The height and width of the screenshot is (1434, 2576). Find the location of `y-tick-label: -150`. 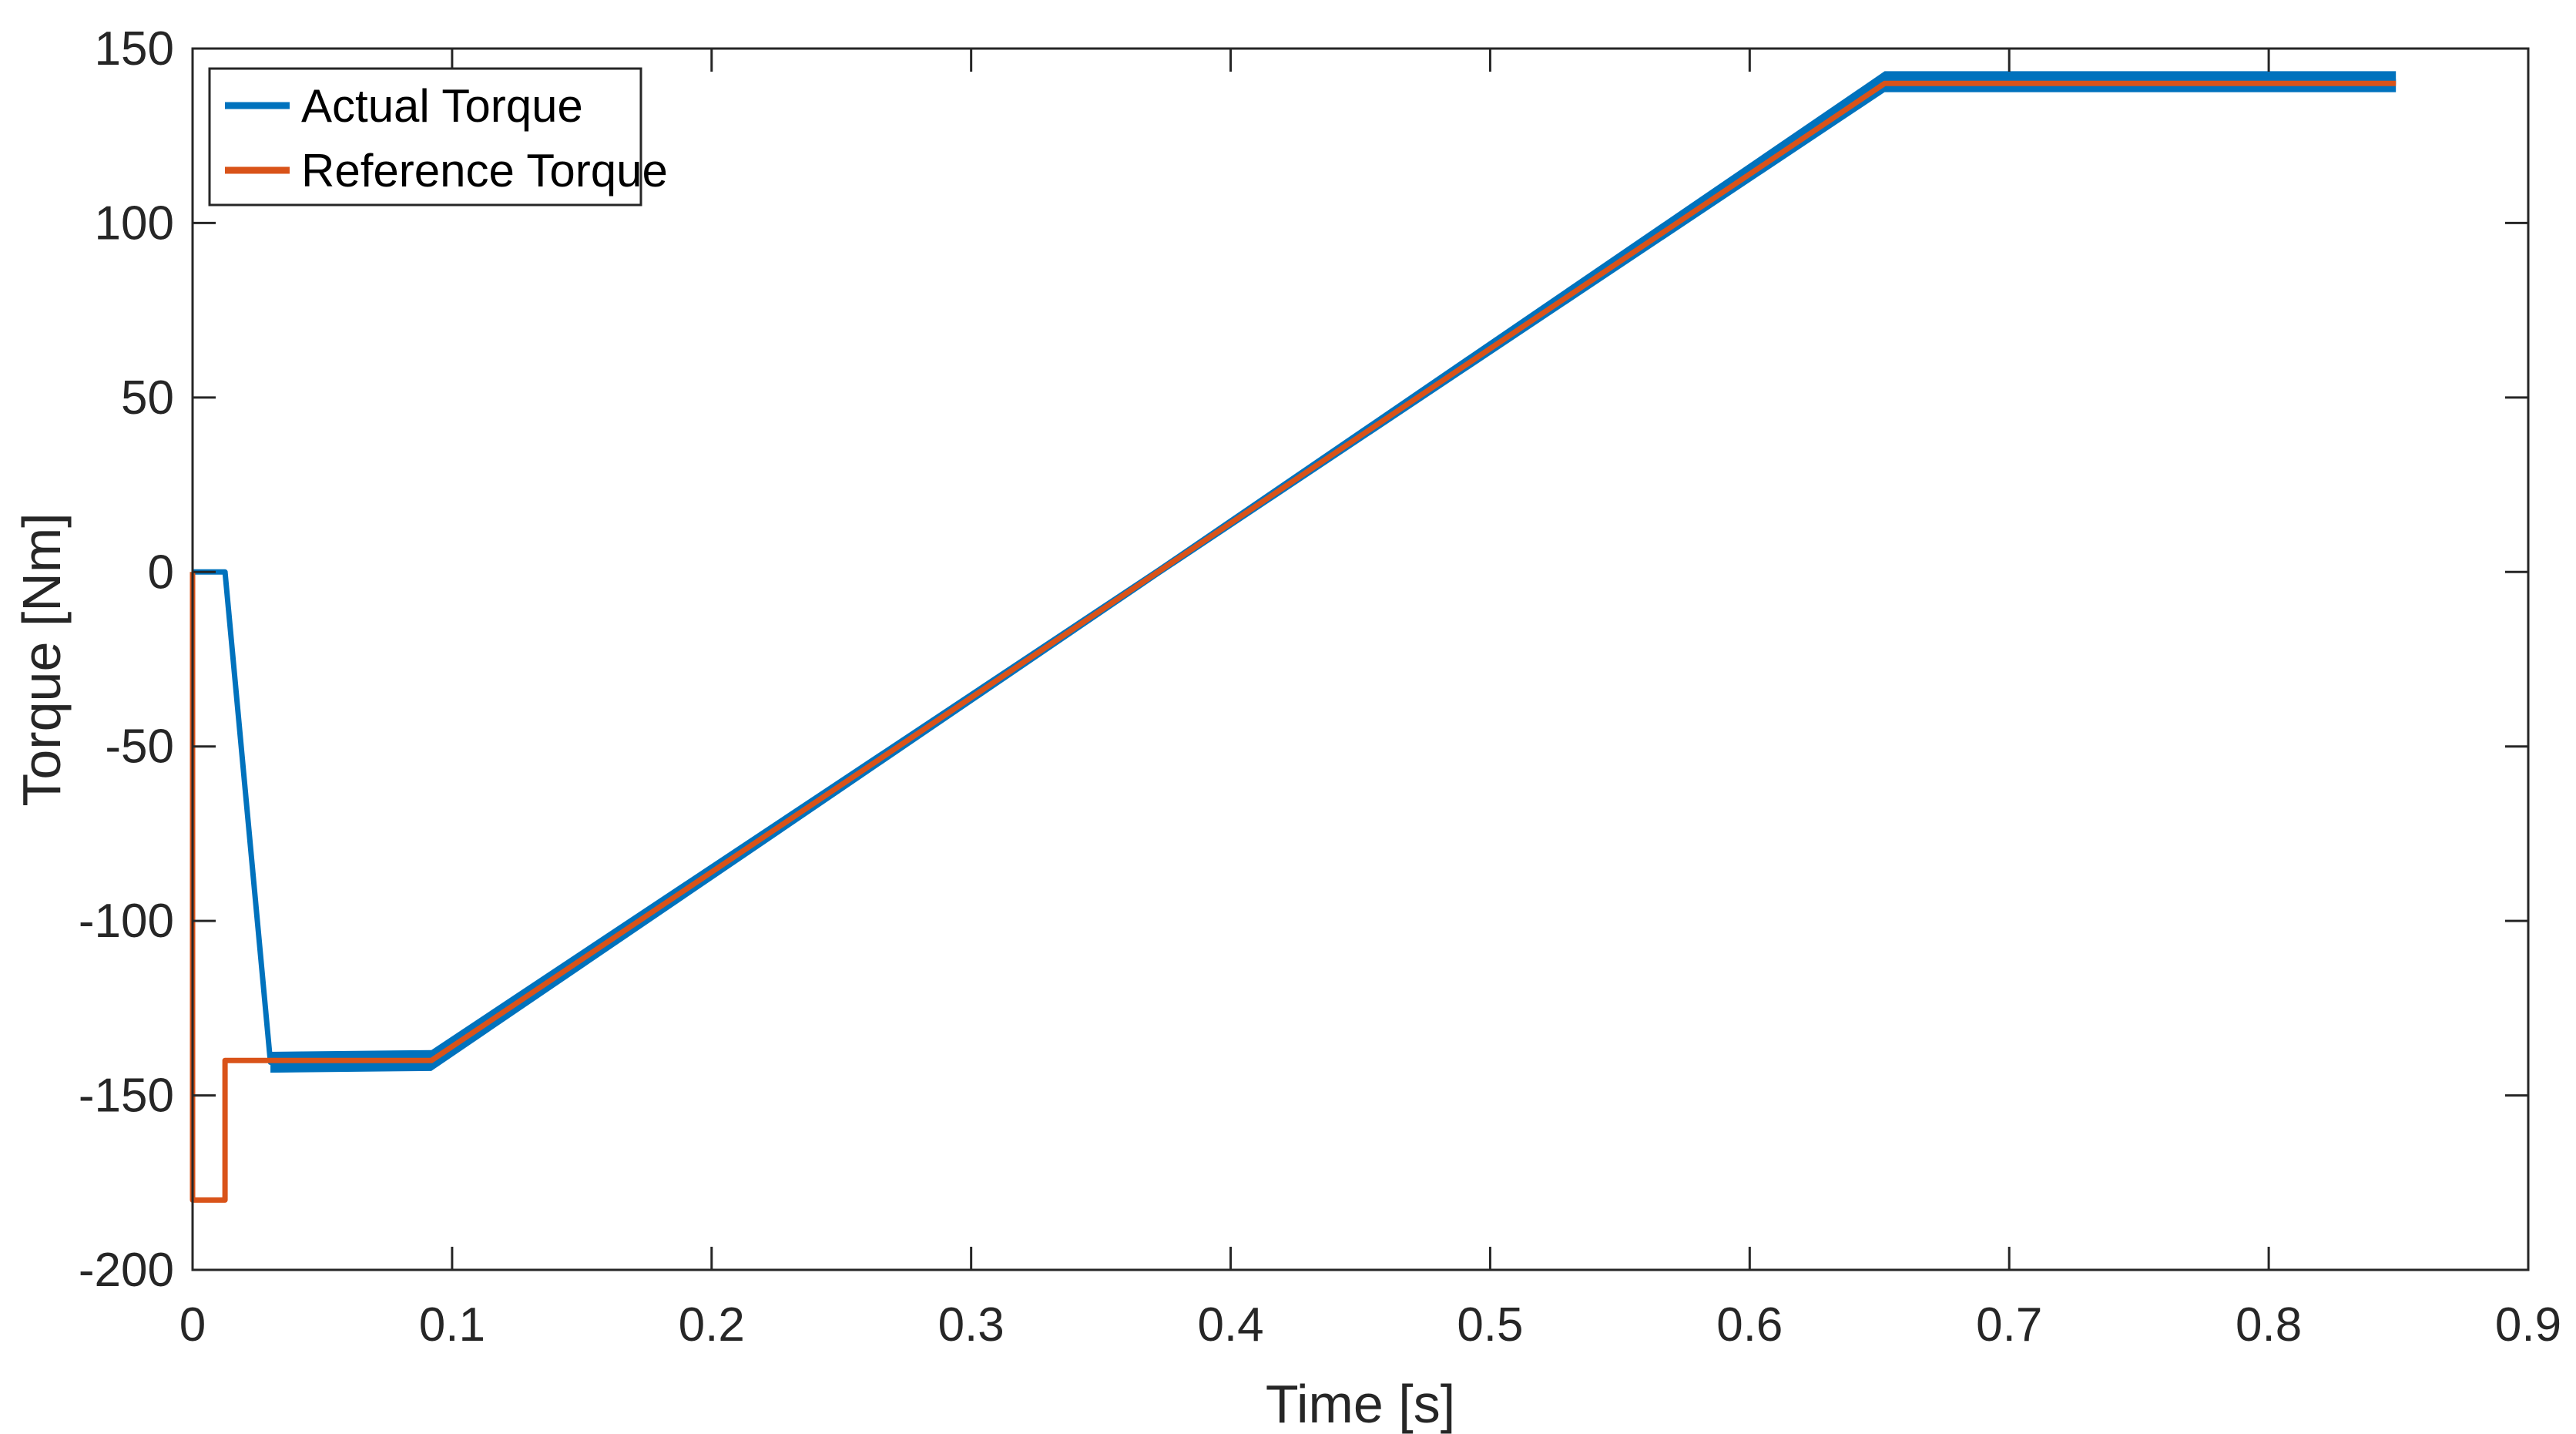

y-tick-label: -150 is located at coordinates (126, 1096).